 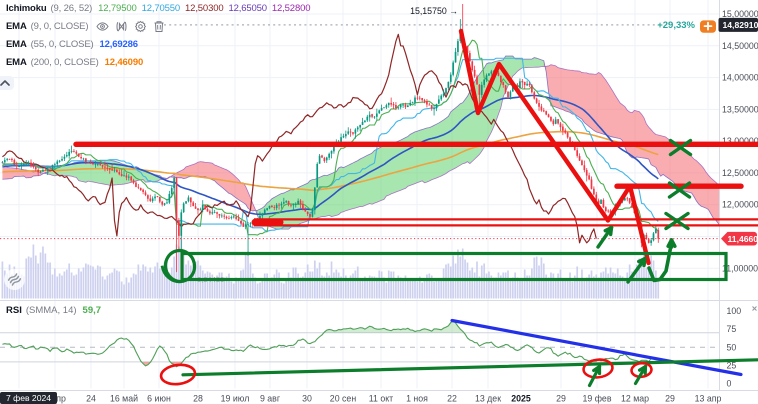 I want to click on price-axis-label: 14,00000, so click(x=740, y=78).